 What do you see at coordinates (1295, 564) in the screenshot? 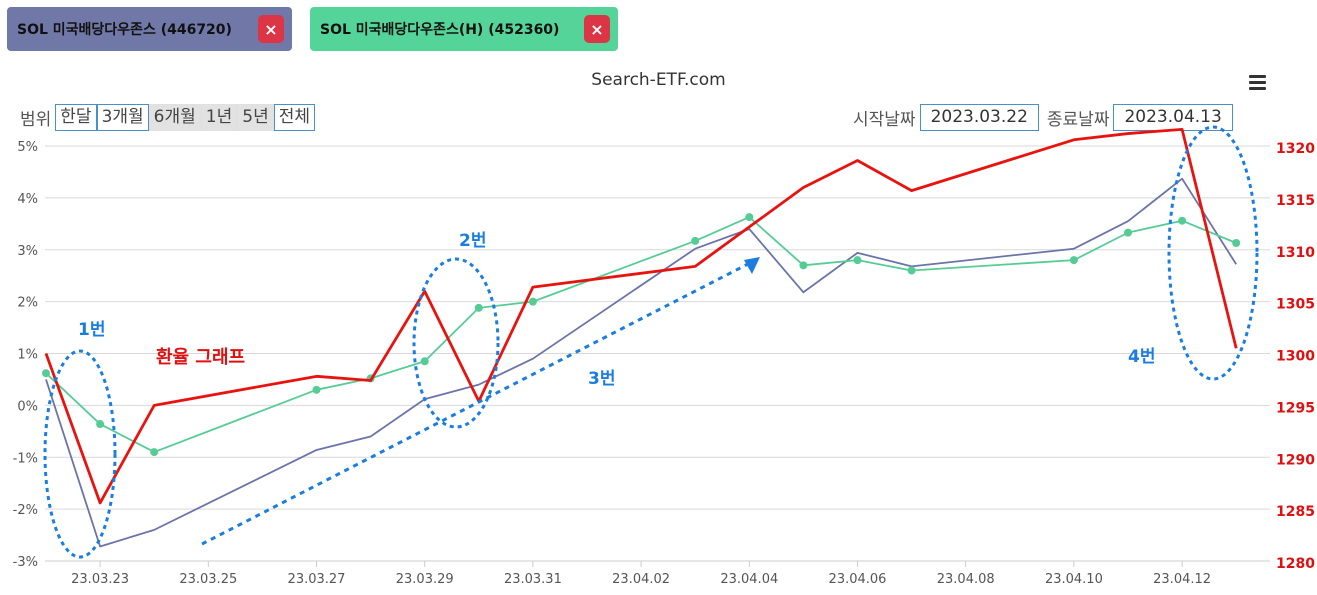
I see `y-right-tick-label: 1280` at bounding box center [1295, 564].